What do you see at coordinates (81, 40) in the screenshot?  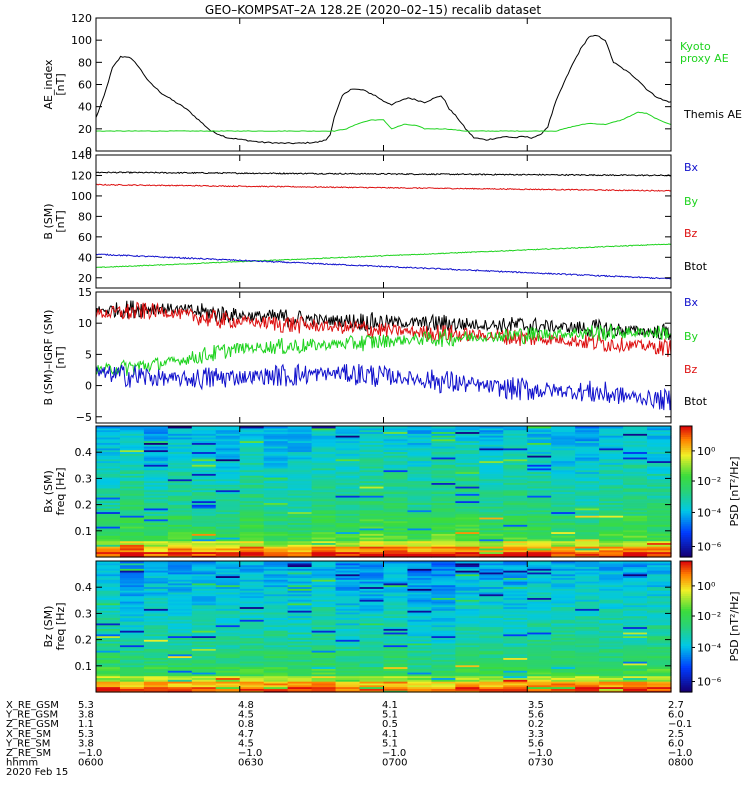 I see `y-tick-label: 100` at bounding box center [81, 40].